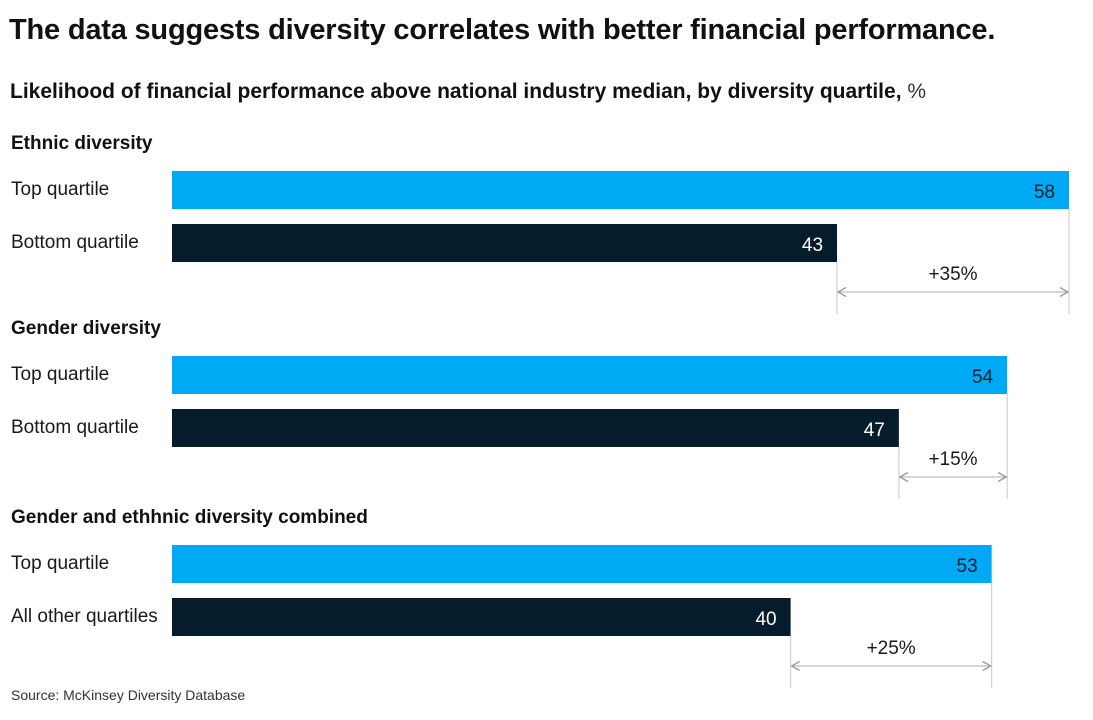 The height and width of the screenshot is (720, 1093). I want to click on group-title: Gender diversity, so click(86, 328).